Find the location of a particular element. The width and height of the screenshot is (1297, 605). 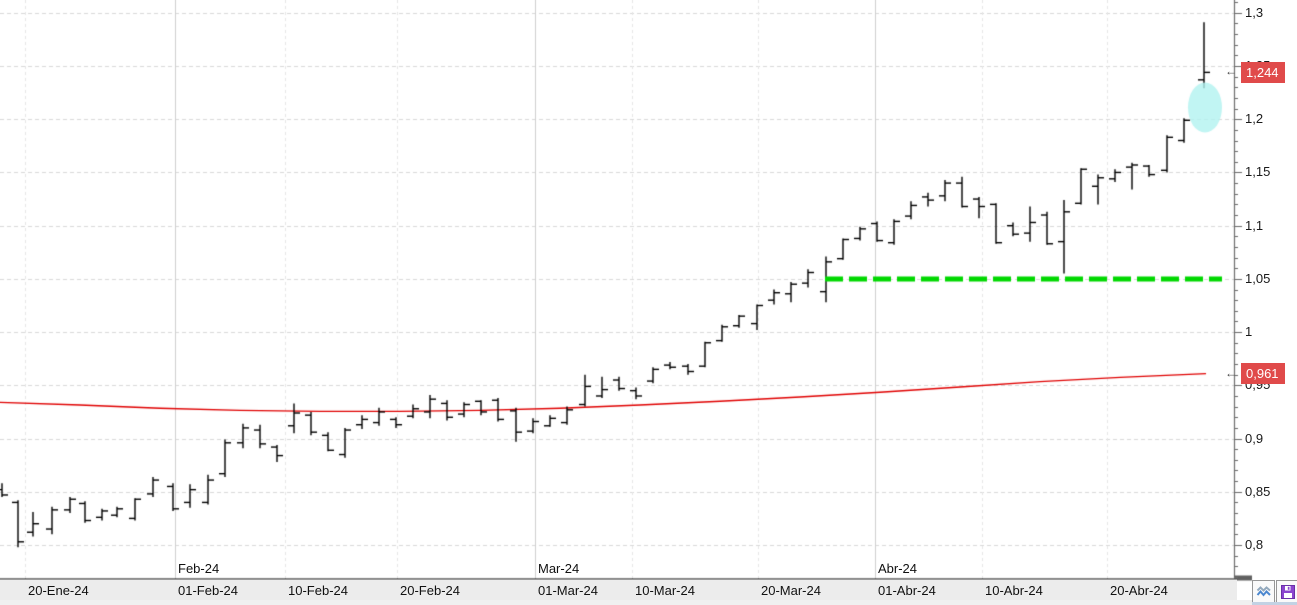

zigzag-icon is located at coordinates (1263, 591).